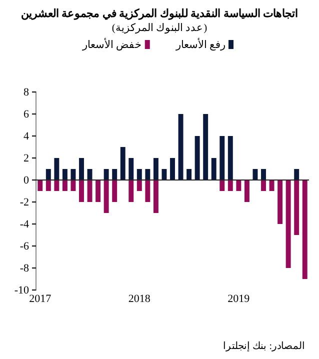  Describe the element at coordinates (27, 136) in the screenshot. I see `y-tick-label: 4` at that location.